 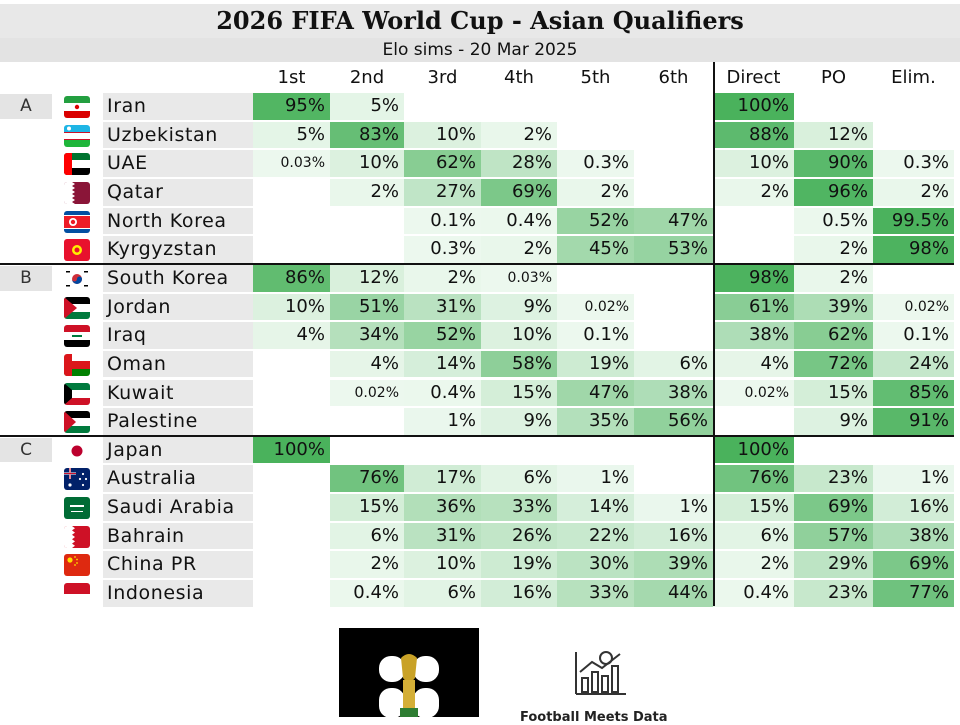 I want to click on column-header: Elim., so click(x=913, y=77).